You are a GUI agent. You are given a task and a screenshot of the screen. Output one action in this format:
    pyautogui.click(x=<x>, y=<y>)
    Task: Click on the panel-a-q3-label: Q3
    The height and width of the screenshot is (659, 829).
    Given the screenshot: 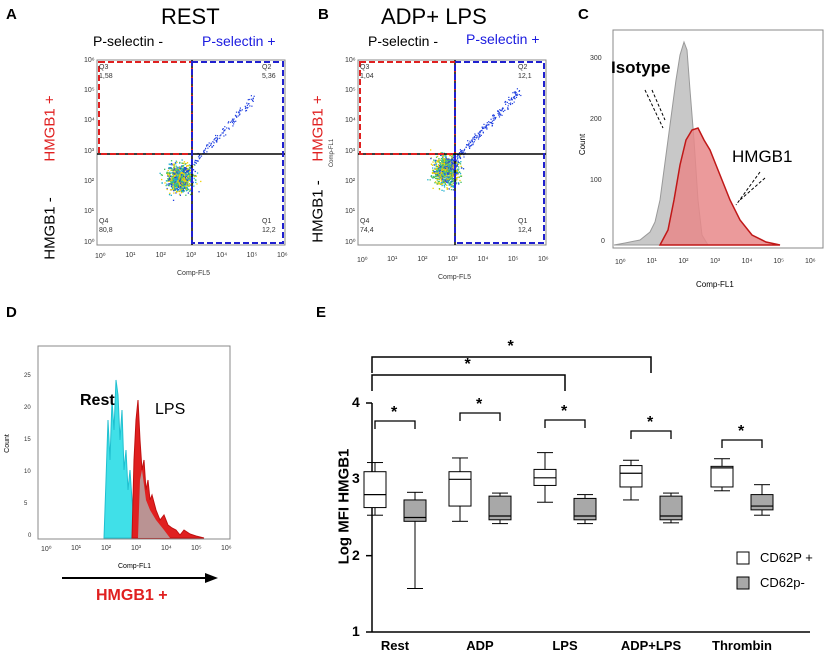 What is the action you would take?
    pyautogui.click(x=104, y=67)
    